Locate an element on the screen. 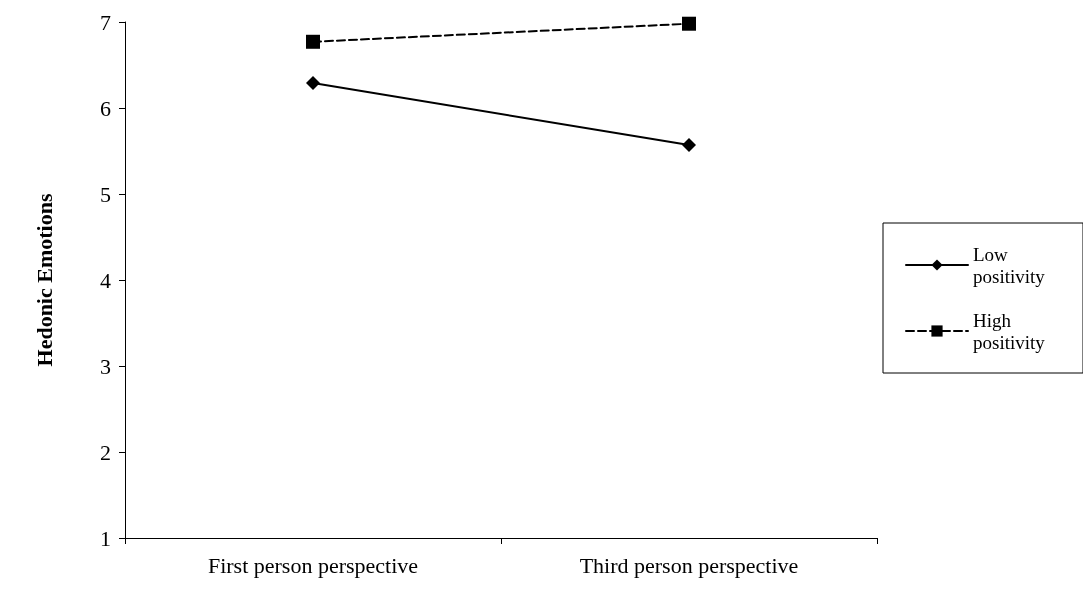 The image size is (1083, 596). y-tick-label: 1 is located at coordinates (105, 538).